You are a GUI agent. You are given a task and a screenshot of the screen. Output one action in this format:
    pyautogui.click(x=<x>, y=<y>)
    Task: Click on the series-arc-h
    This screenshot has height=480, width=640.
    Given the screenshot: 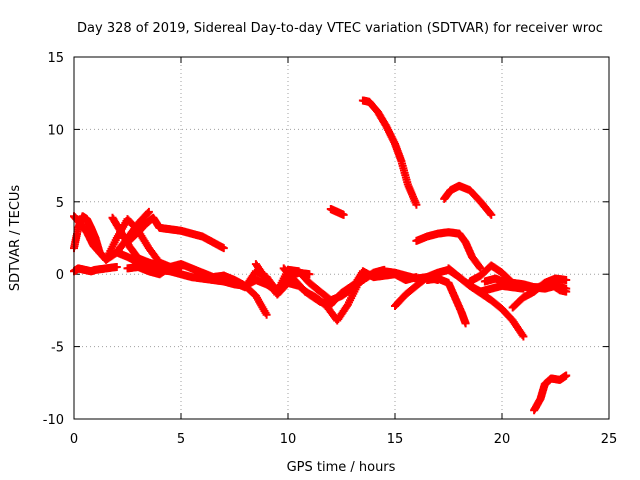 What is the action you would take?
    pyautogui.click(x=191, y=283)
    